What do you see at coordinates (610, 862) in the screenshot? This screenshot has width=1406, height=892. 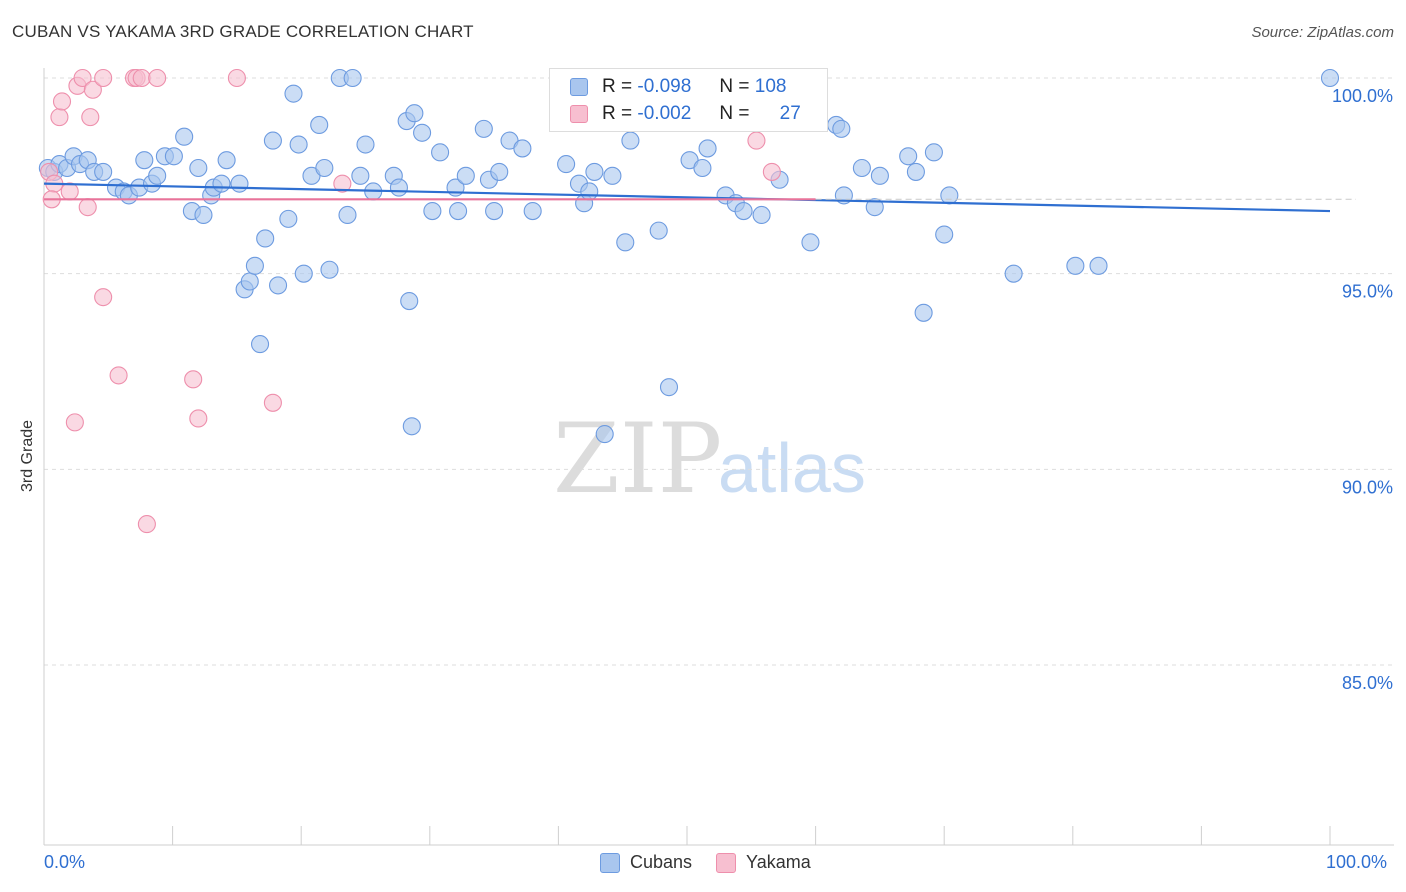 I see `cubans-legend-swatch` at bounding box center [610, 862].